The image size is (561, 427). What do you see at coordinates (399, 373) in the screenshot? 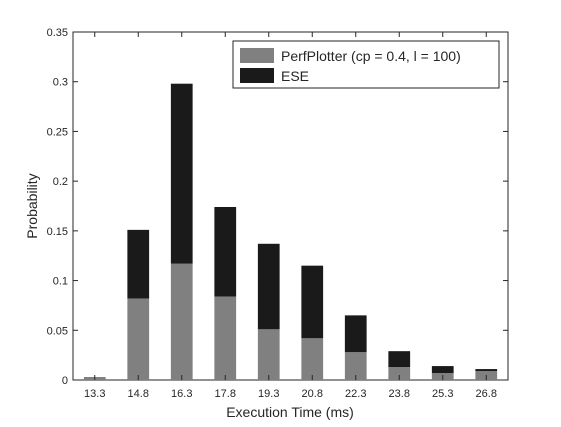
I see `bar-perfplotter-23.8` at bounding box center [399, 373].